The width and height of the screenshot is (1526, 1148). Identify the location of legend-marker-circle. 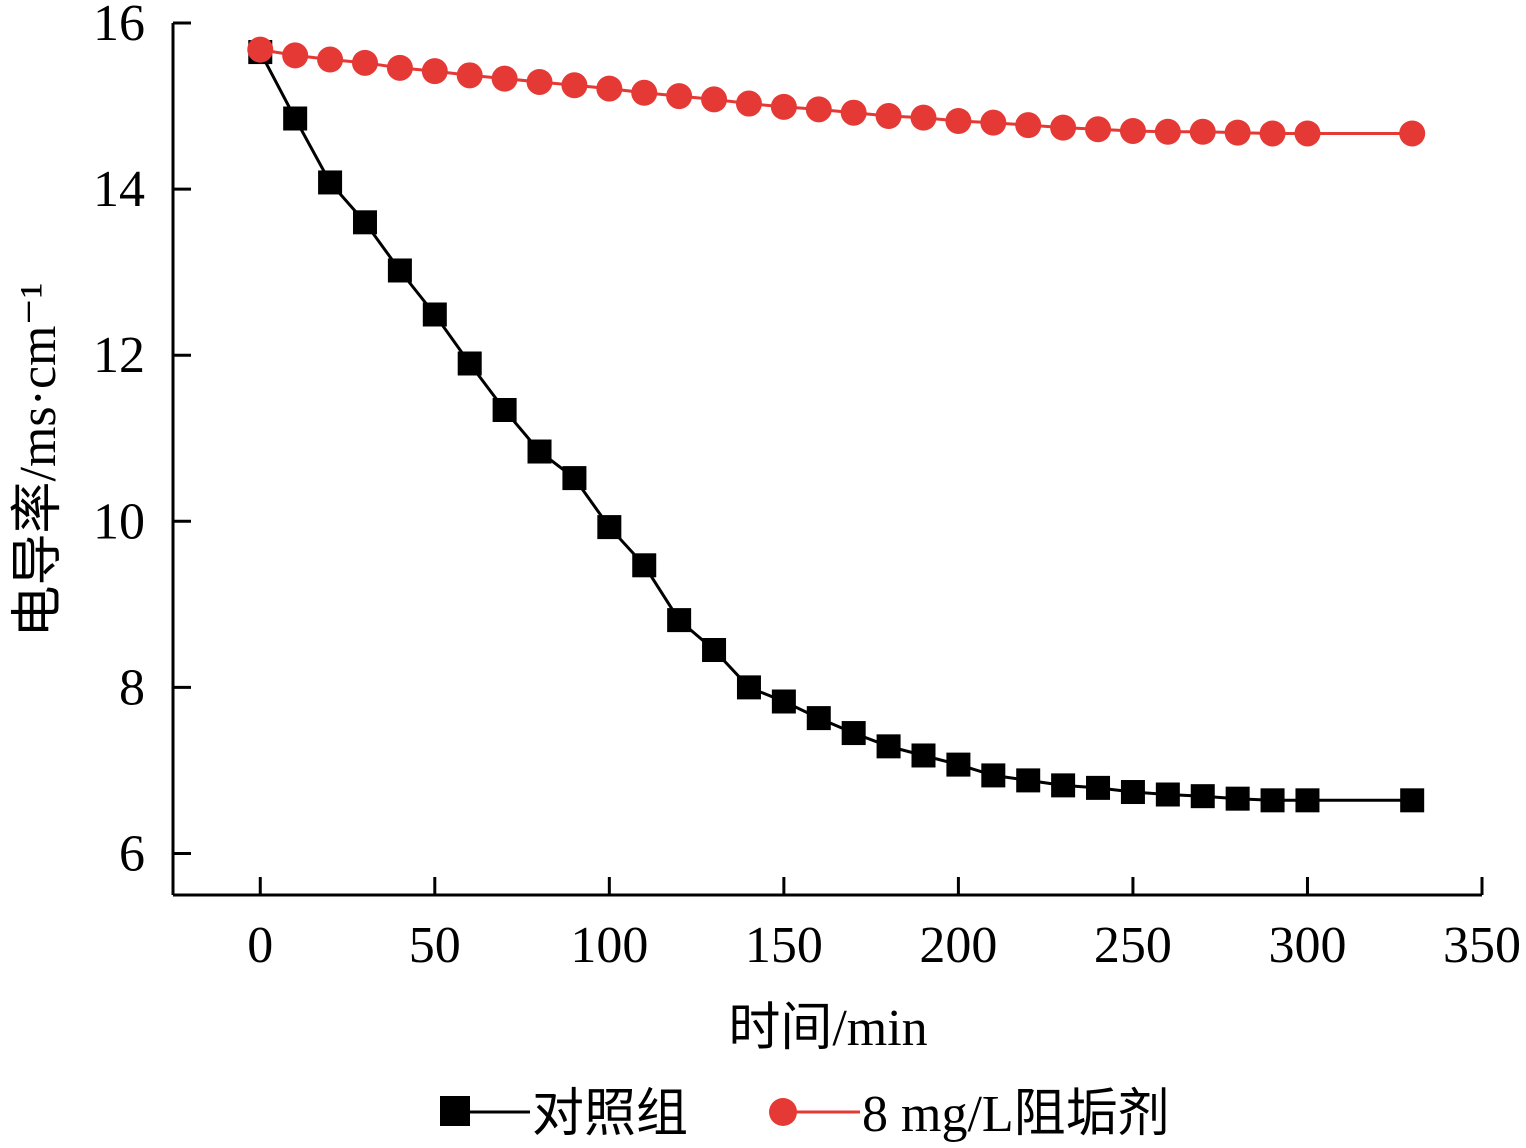
(783, 1112).